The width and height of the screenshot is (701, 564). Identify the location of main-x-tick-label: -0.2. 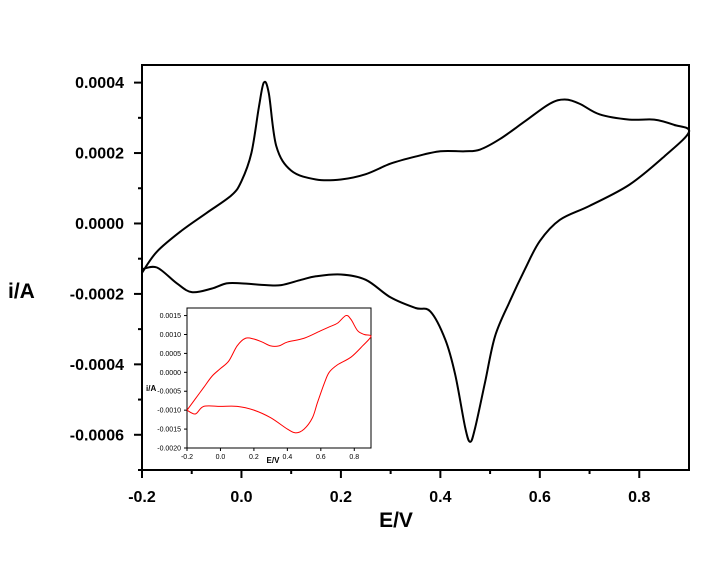
(142, 497).